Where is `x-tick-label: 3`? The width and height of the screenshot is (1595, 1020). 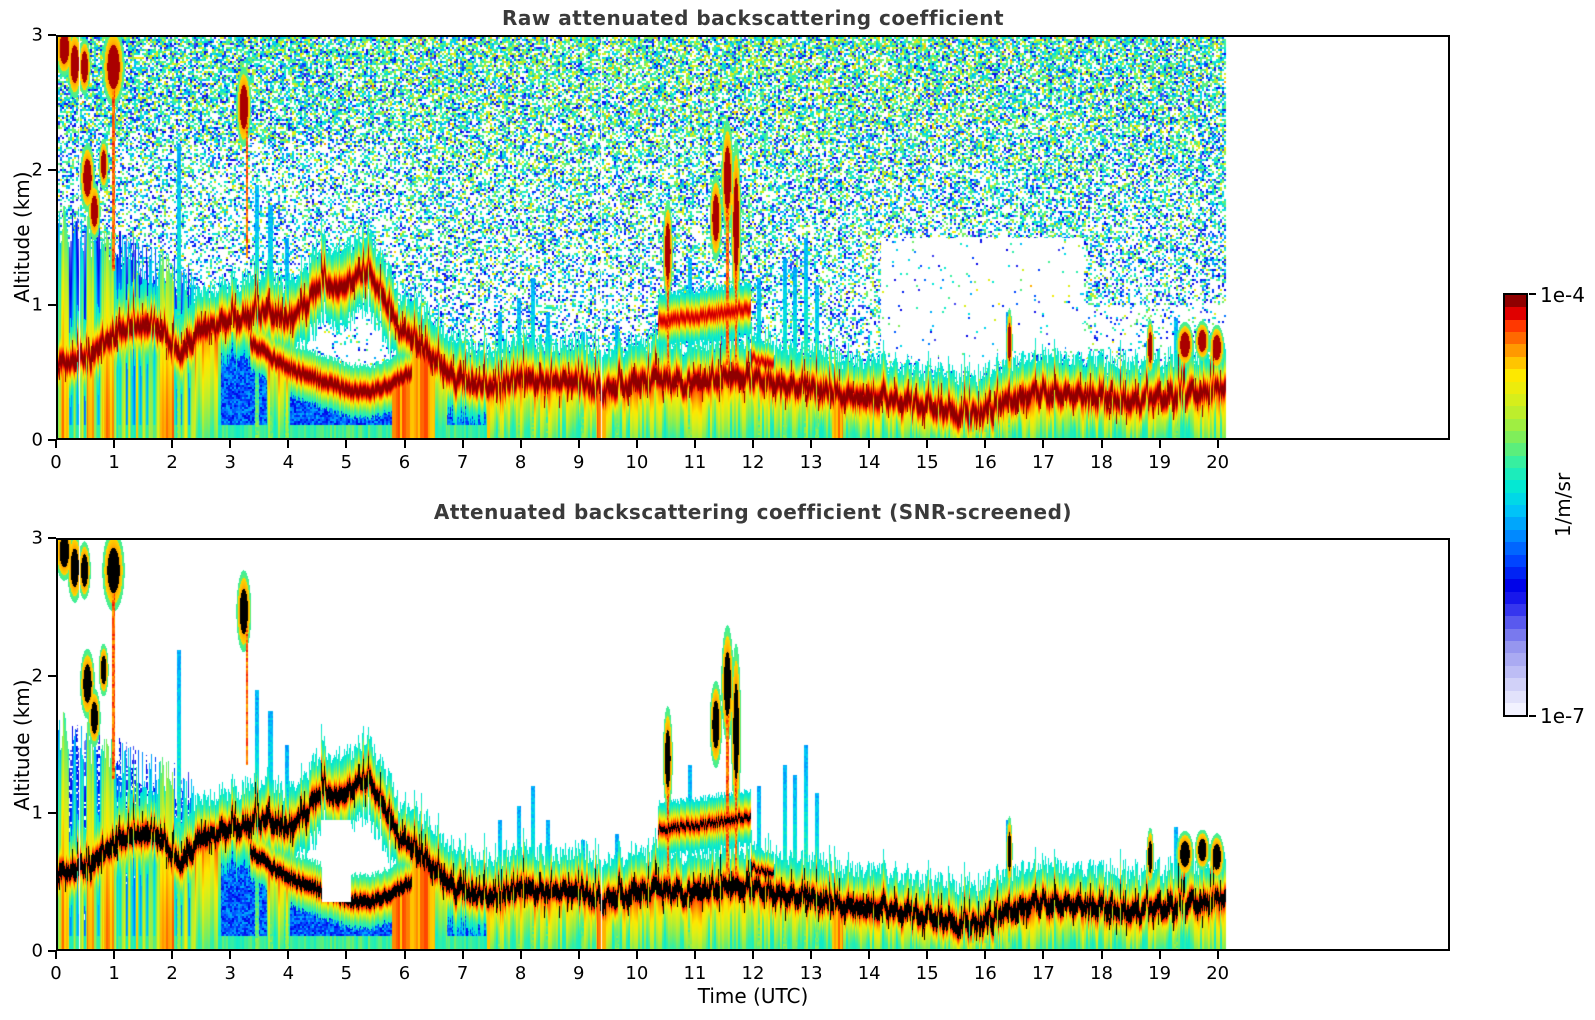
x-tick-label: 3 is located at coordinates (230, 462).